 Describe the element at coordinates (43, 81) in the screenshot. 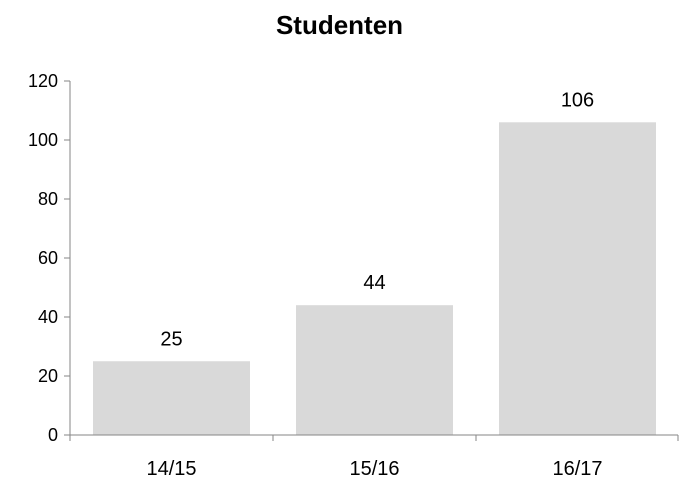

I see `y-tick-label: 120` at that location.